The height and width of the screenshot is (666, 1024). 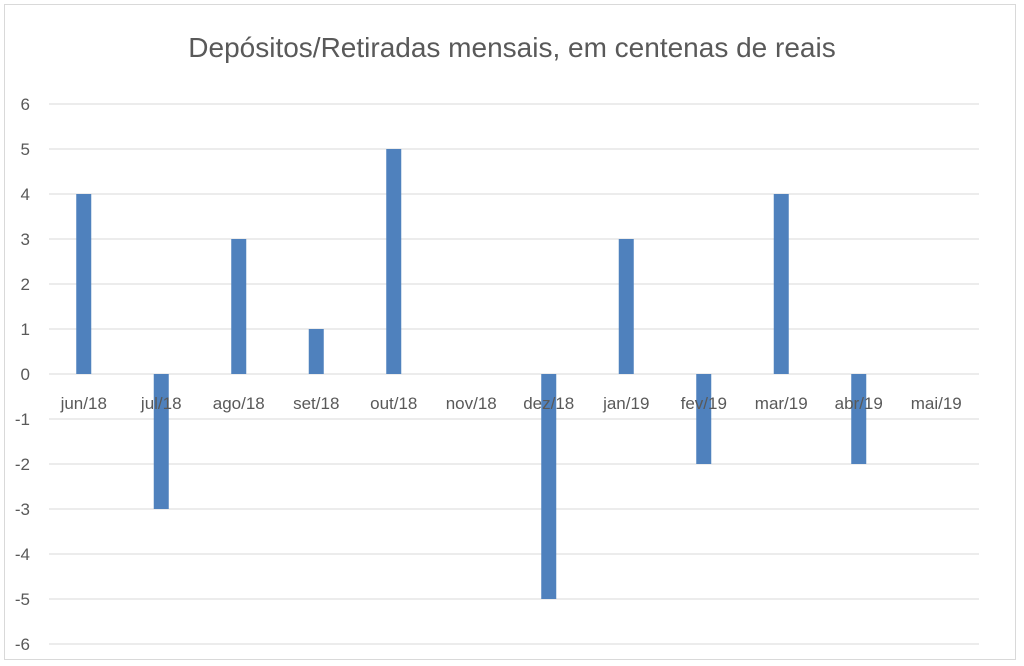 I want to click on y-tick-label: 4, so click(x=25, y=194).